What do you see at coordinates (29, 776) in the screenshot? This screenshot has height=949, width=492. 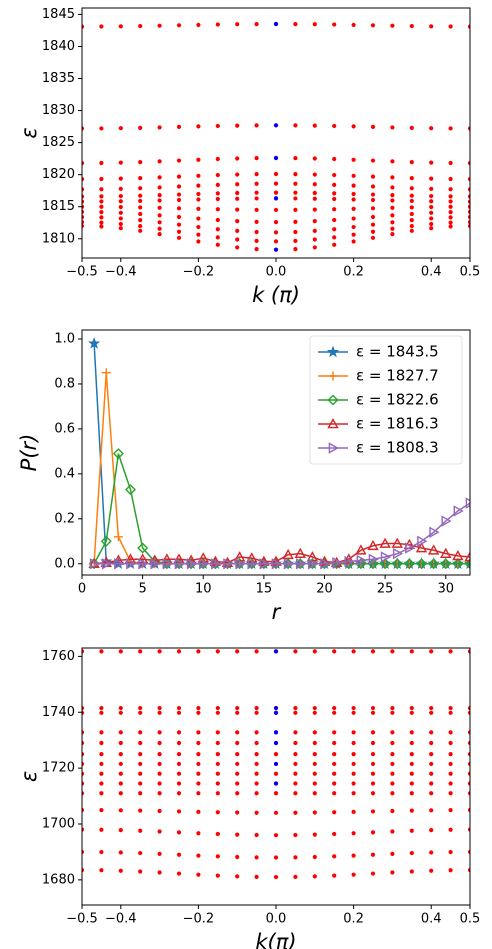 I see `y-axis-label: ε` at bounding box center [29, 776].